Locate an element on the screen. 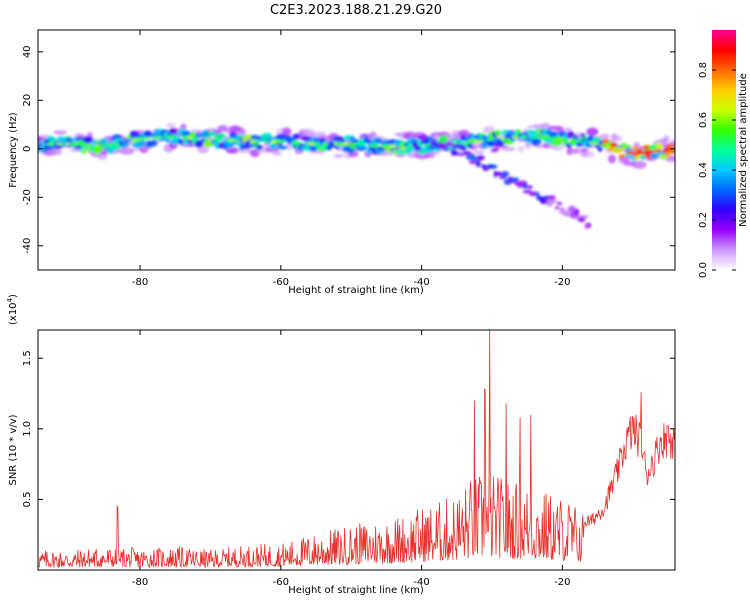 The image size is (750, 604). colorbar-tick-label: 0.0 is located at coordinates (703, 270).